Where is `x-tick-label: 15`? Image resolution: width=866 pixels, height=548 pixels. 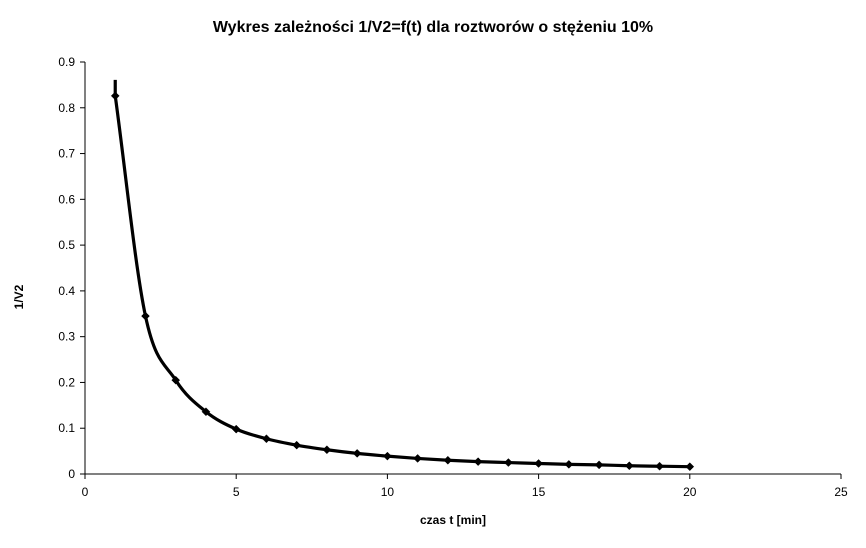
x-tick-label: 15 is located at coordinates (539, 492).